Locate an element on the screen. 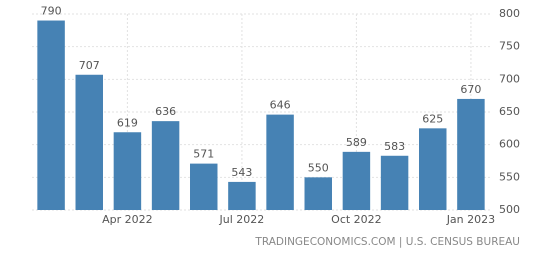 This screenshot has width=550, height=256. value-label: 790 is located at coordinates (51, 11).